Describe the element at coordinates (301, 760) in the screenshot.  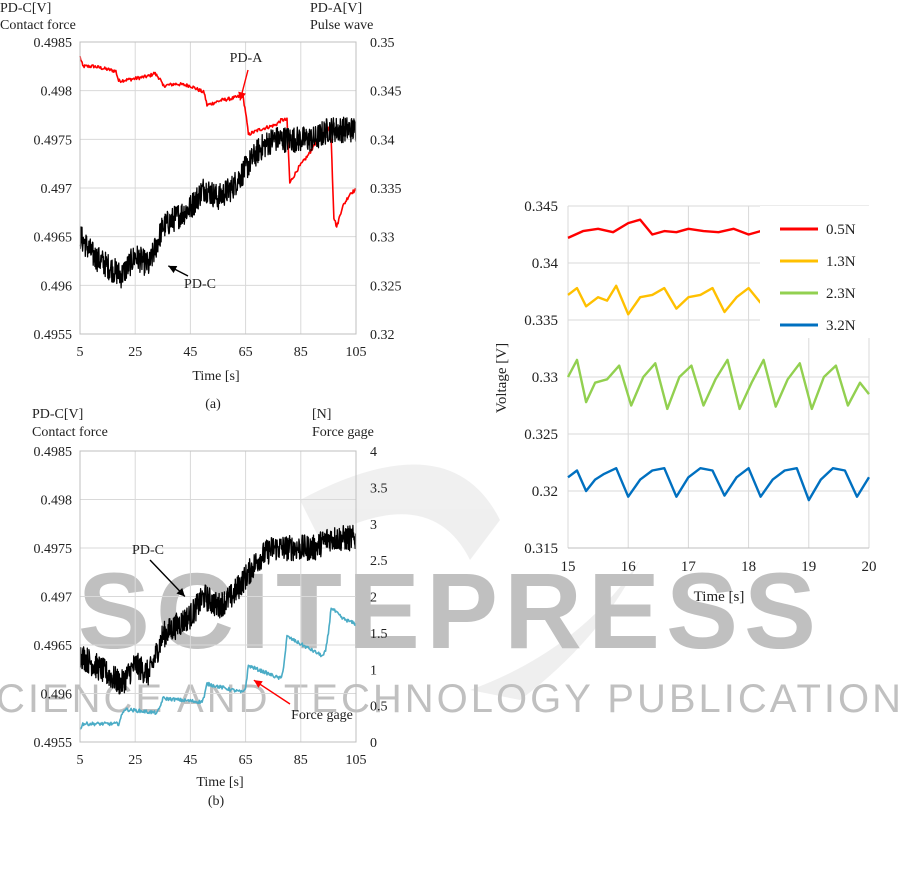
I see `chart-b-x-tick-4: 85` at that location.